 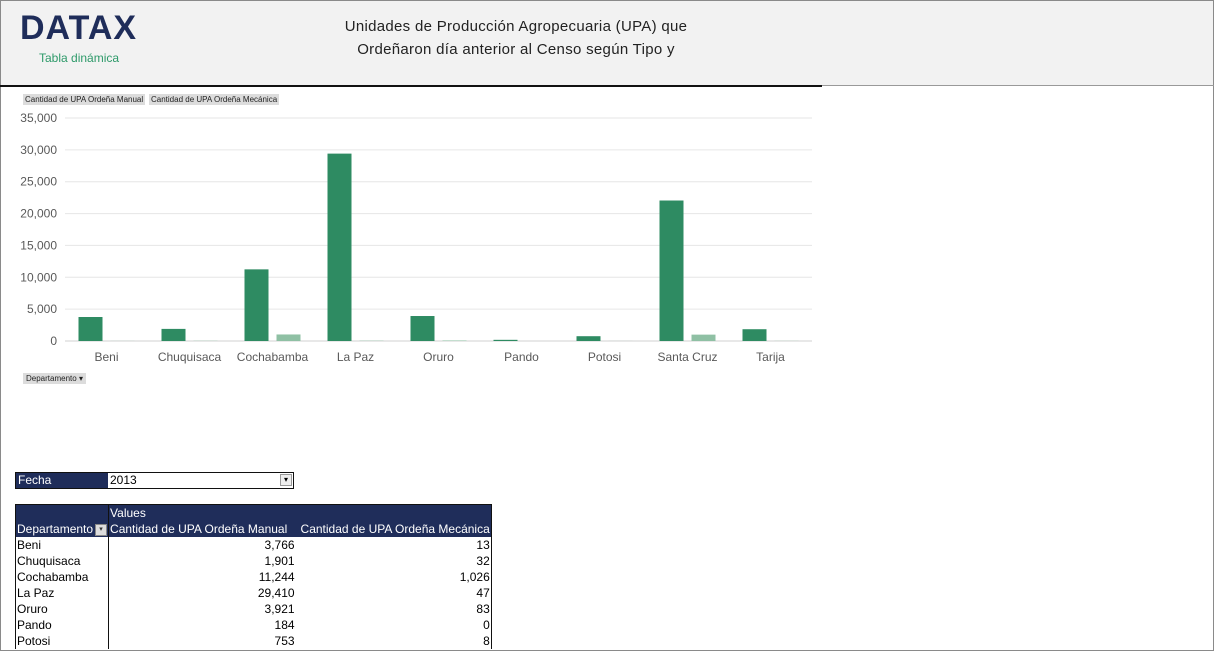 I want to click on row-manual: 29,410, so click(x=276, y=593).